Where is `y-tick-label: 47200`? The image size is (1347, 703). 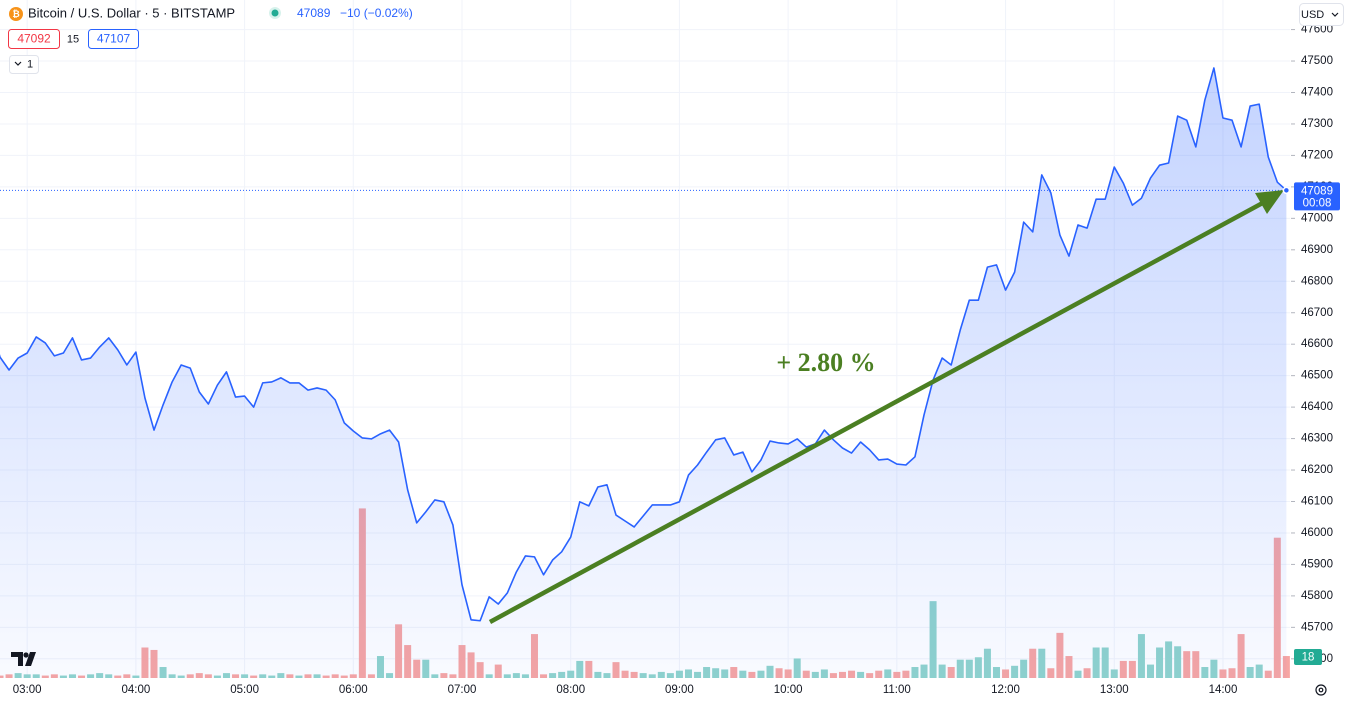 y-tick-label: 47200 is located at coordinates (1317, 155).